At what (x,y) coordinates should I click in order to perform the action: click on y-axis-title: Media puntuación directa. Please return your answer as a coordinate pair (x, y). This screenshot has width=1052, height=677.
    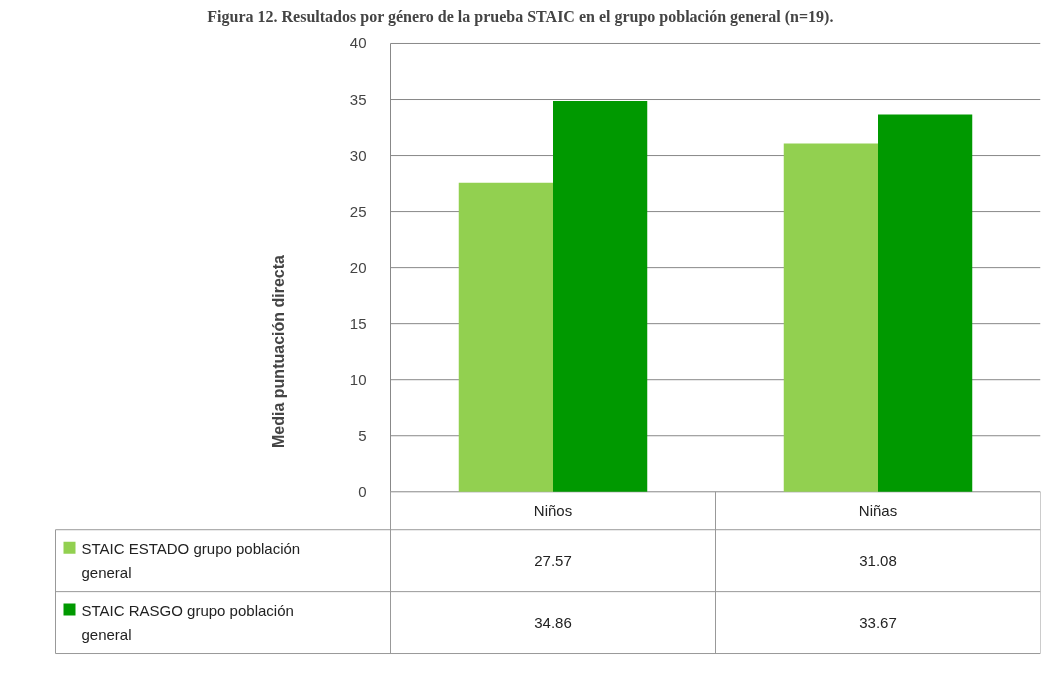
    Looking at the image, I should click on (278, 351).